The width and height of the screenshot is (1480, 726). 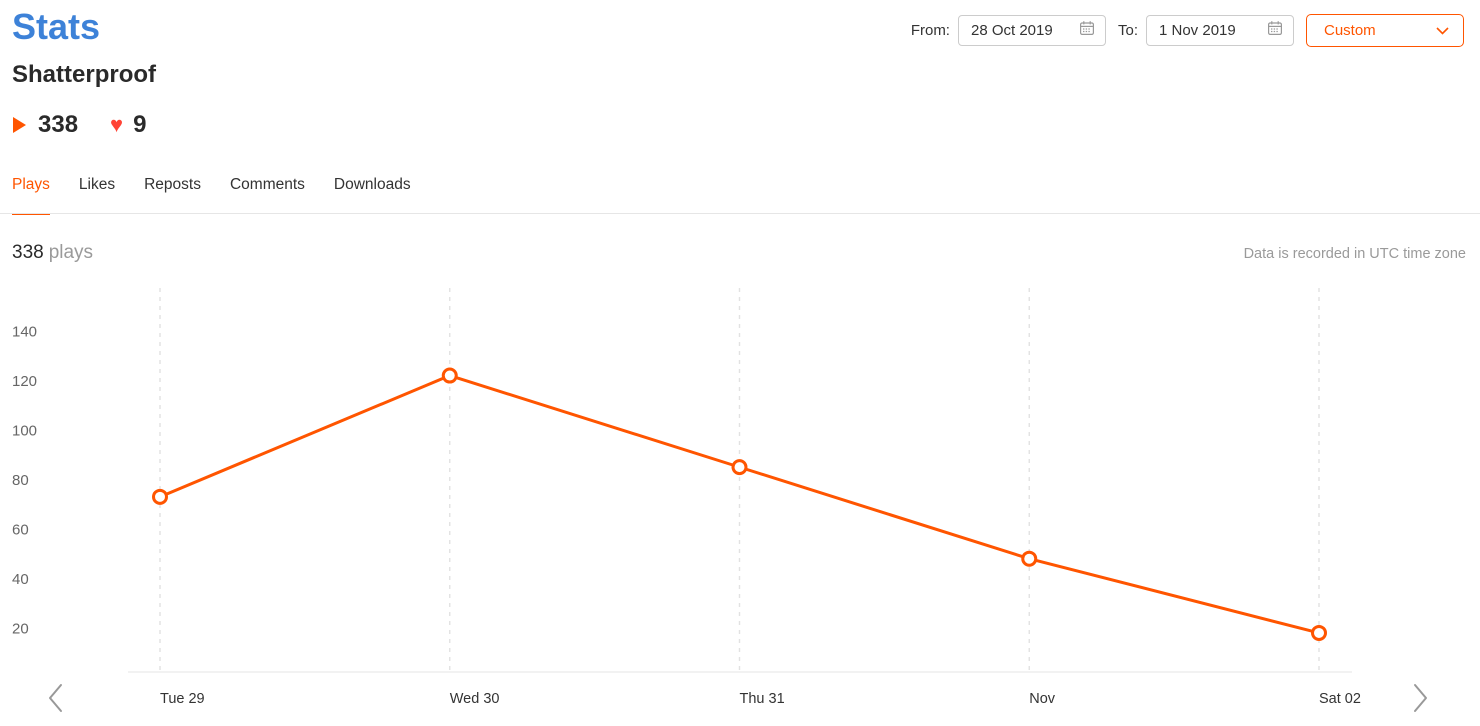 What do you see at coordinates (31, 195) in the screenshot?
I see `tab-plays: Plays` at bounding box center [31, 195].